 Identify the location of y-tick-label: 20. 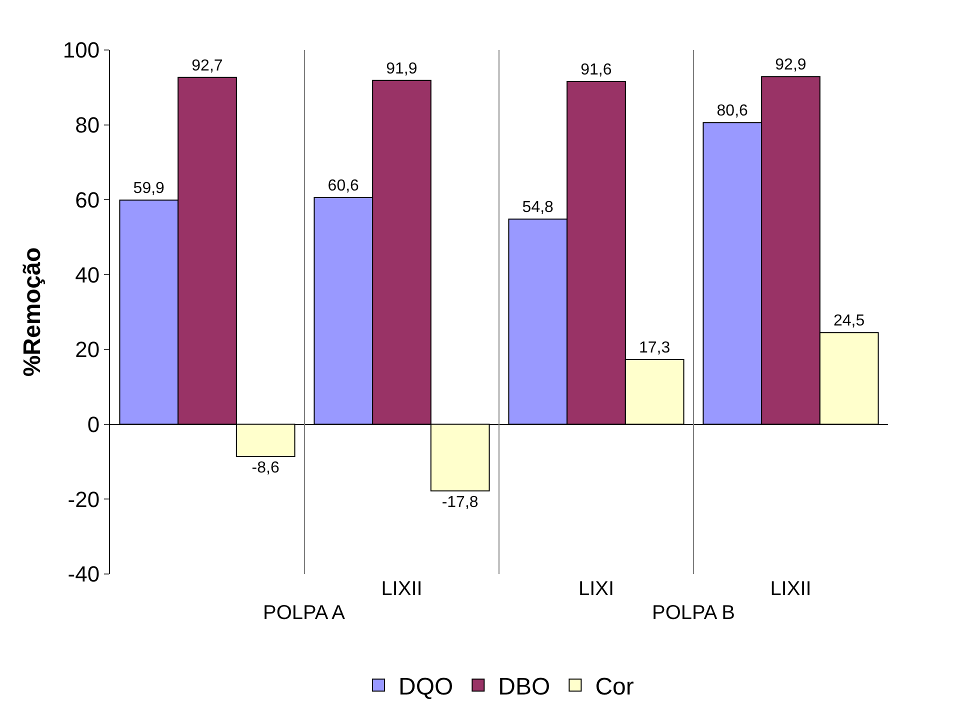
(87, 349).